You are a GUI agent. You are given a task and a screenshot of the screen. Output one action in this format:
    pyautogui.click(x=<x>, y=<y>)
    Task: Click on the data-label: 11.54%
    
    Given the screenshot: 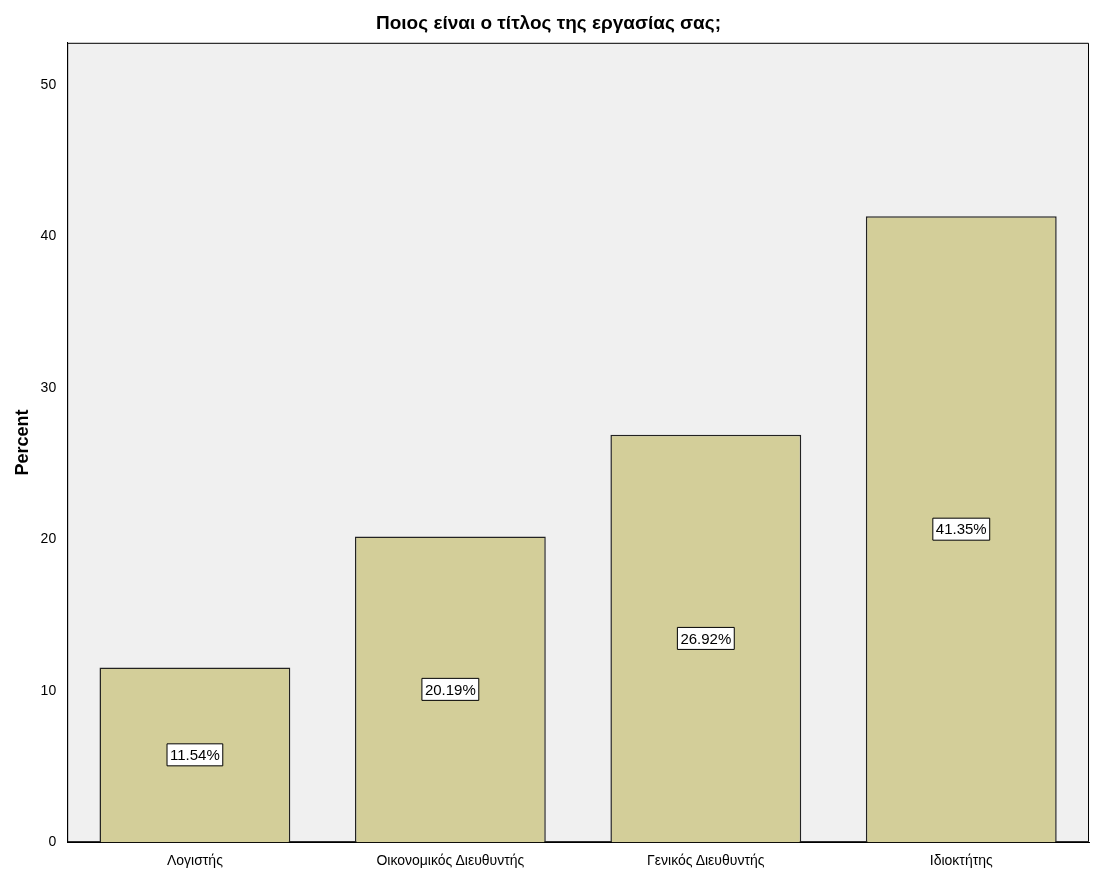 What is the action you would take?
    pyautogui.click(x=195, y=754)
    